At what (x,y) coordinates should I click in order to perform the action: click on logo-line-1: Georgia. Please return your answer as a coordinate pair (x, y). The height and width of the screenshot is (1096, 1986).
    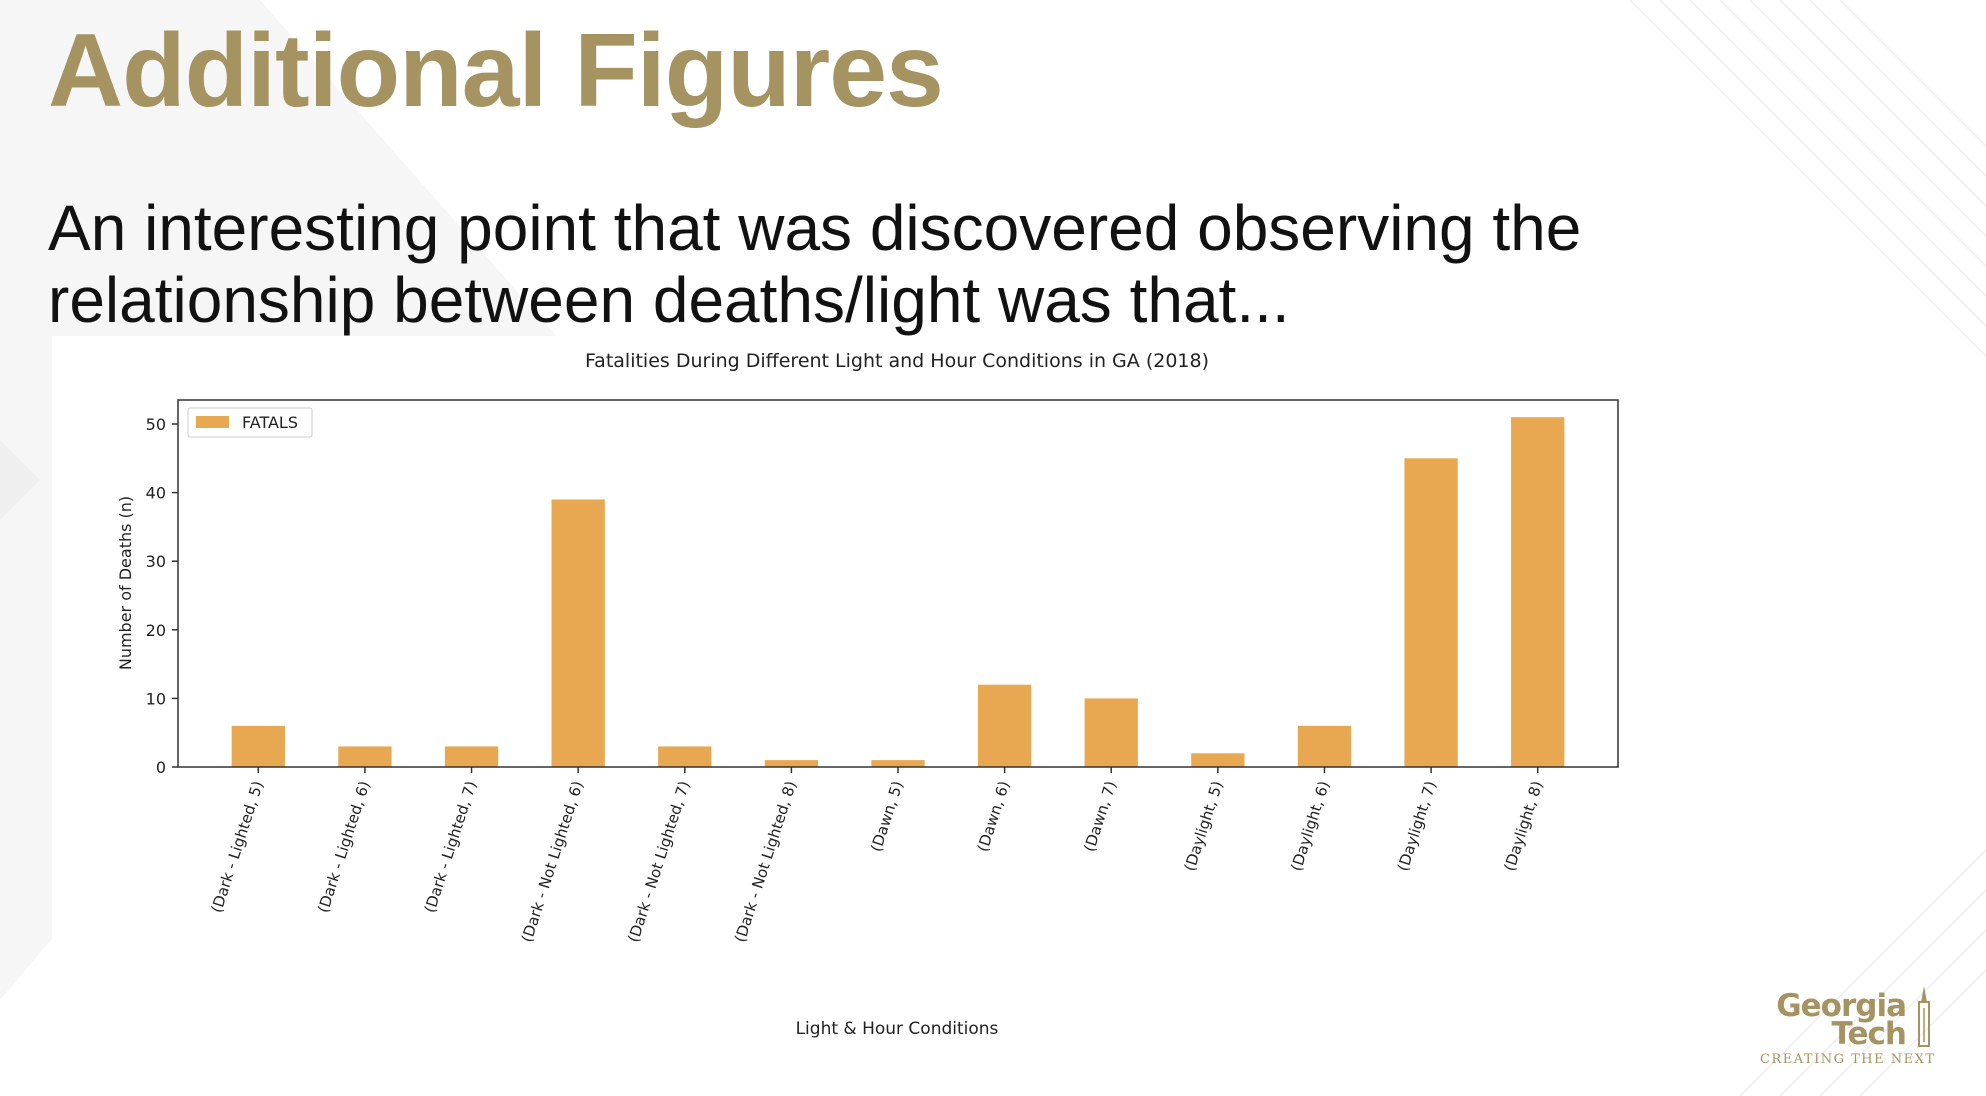
    Looking at the image, I should click on (1841, 1006).